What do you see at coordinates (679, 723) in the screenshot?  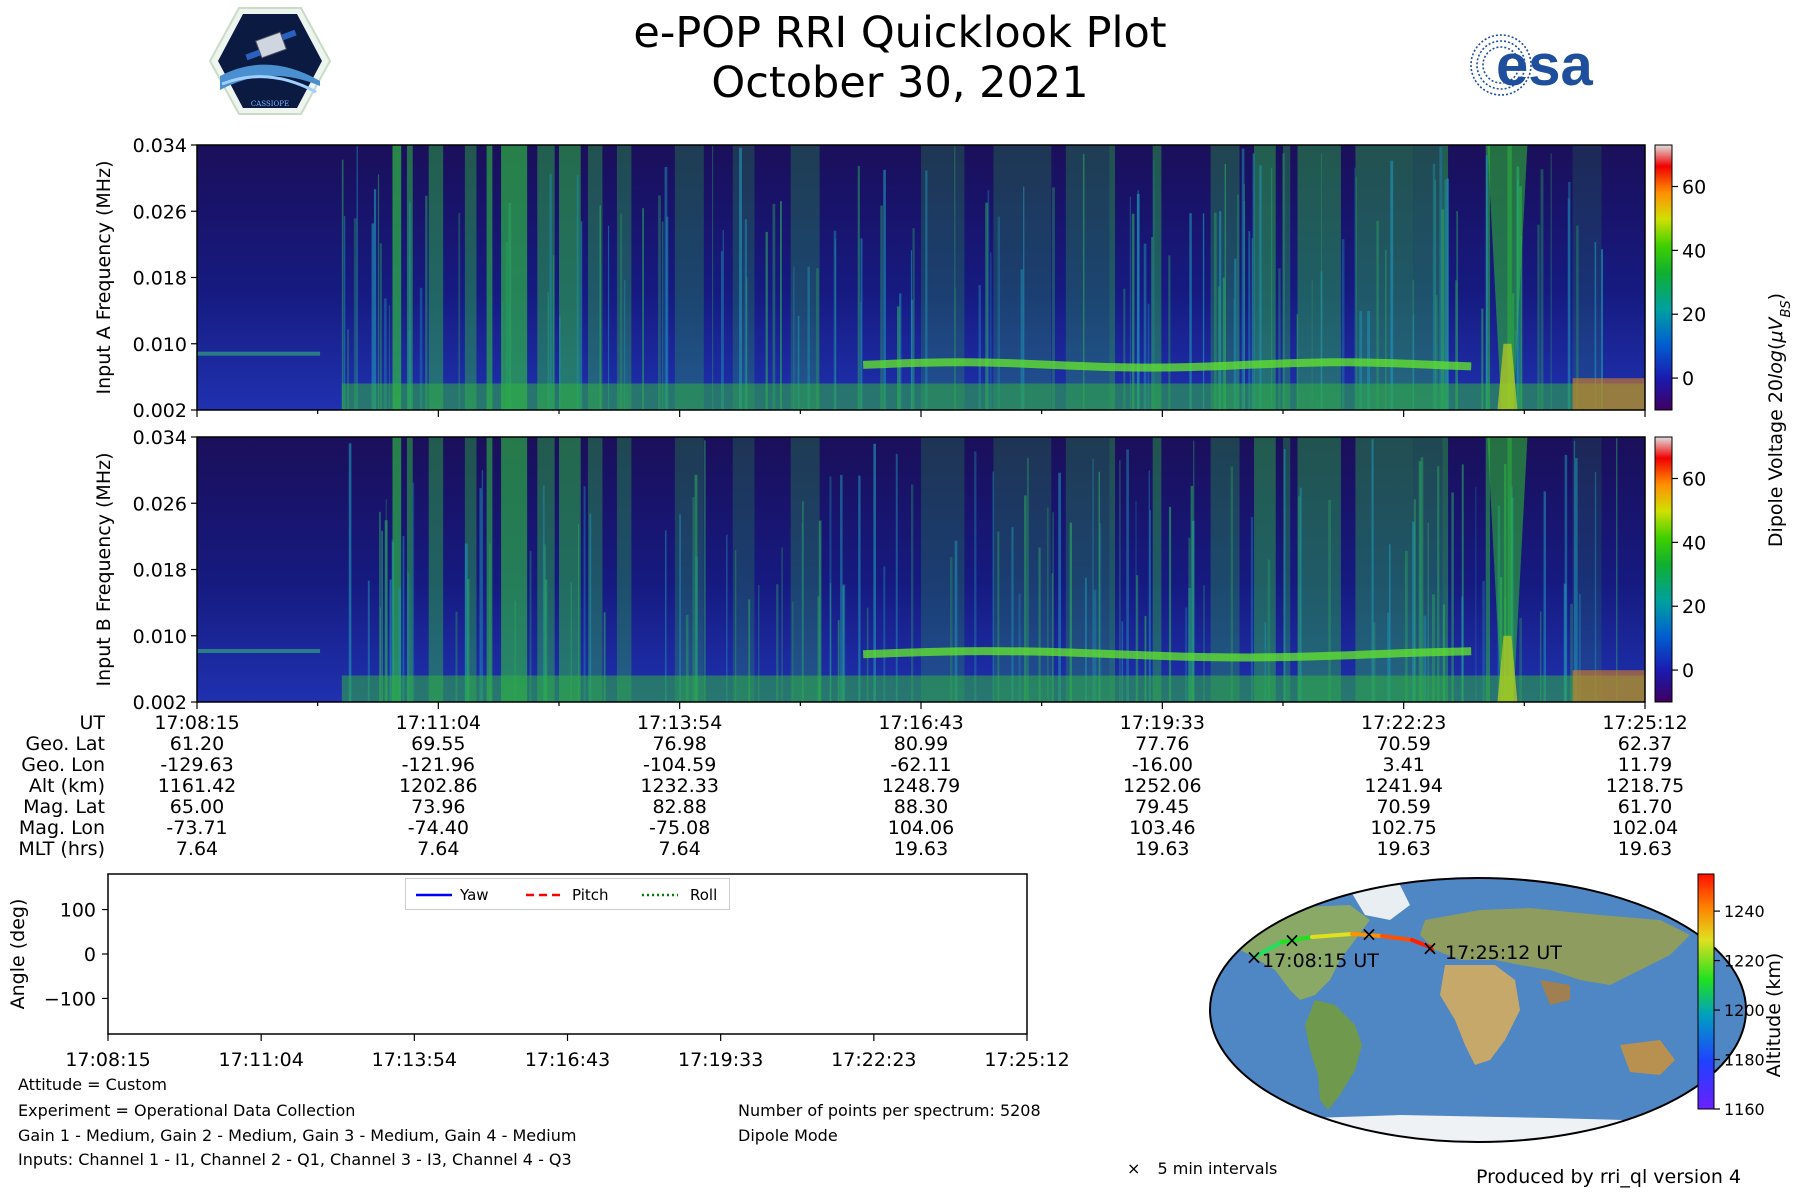 I see `ephemeris-value: 17:13:54` at bounding box center [679, 723].